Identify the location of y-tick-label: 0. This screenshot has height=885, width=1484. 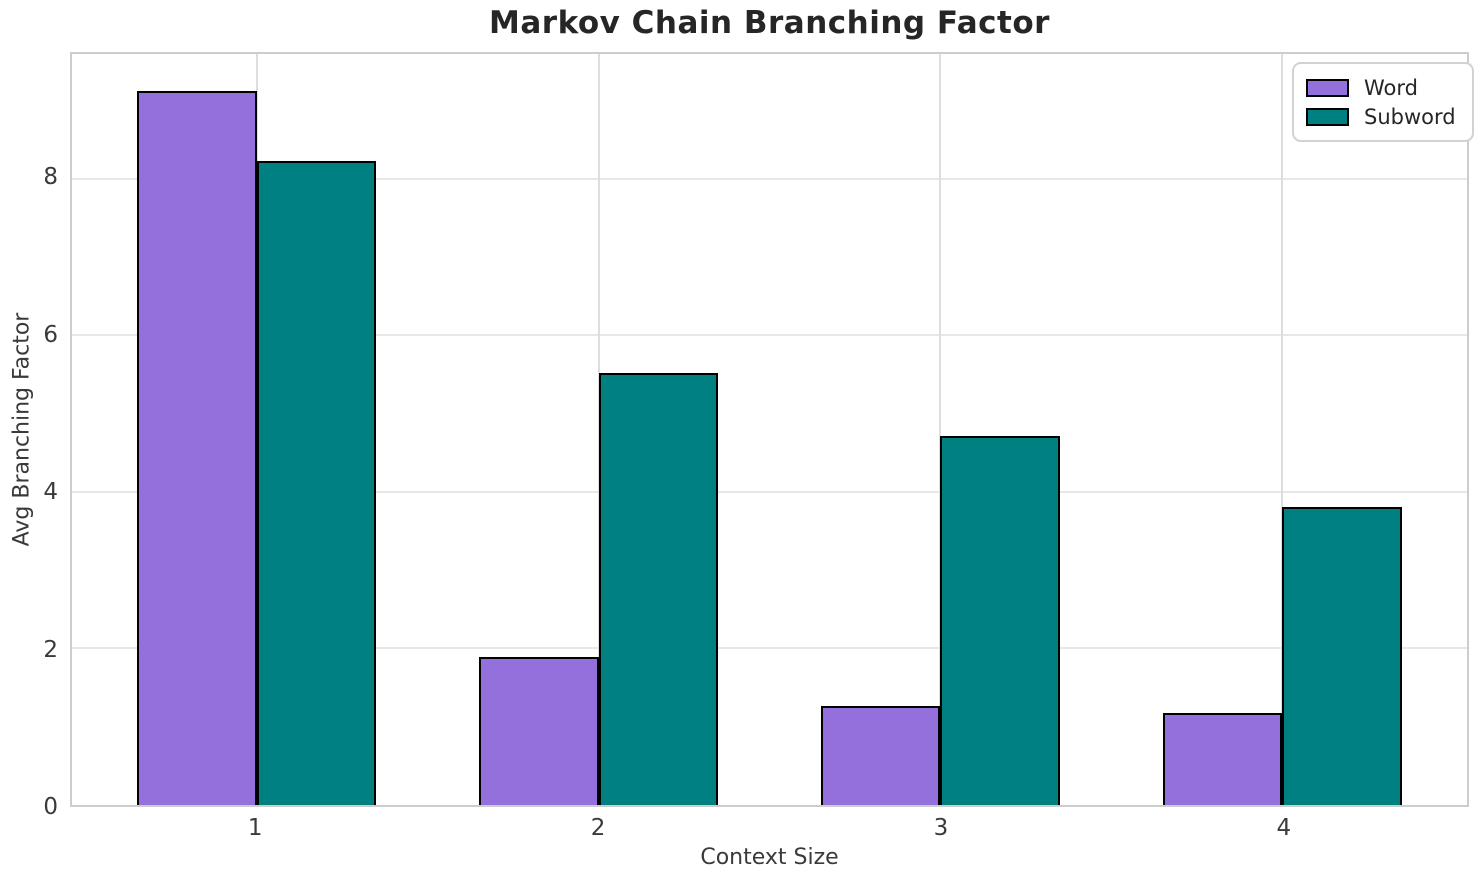
(50, 807).